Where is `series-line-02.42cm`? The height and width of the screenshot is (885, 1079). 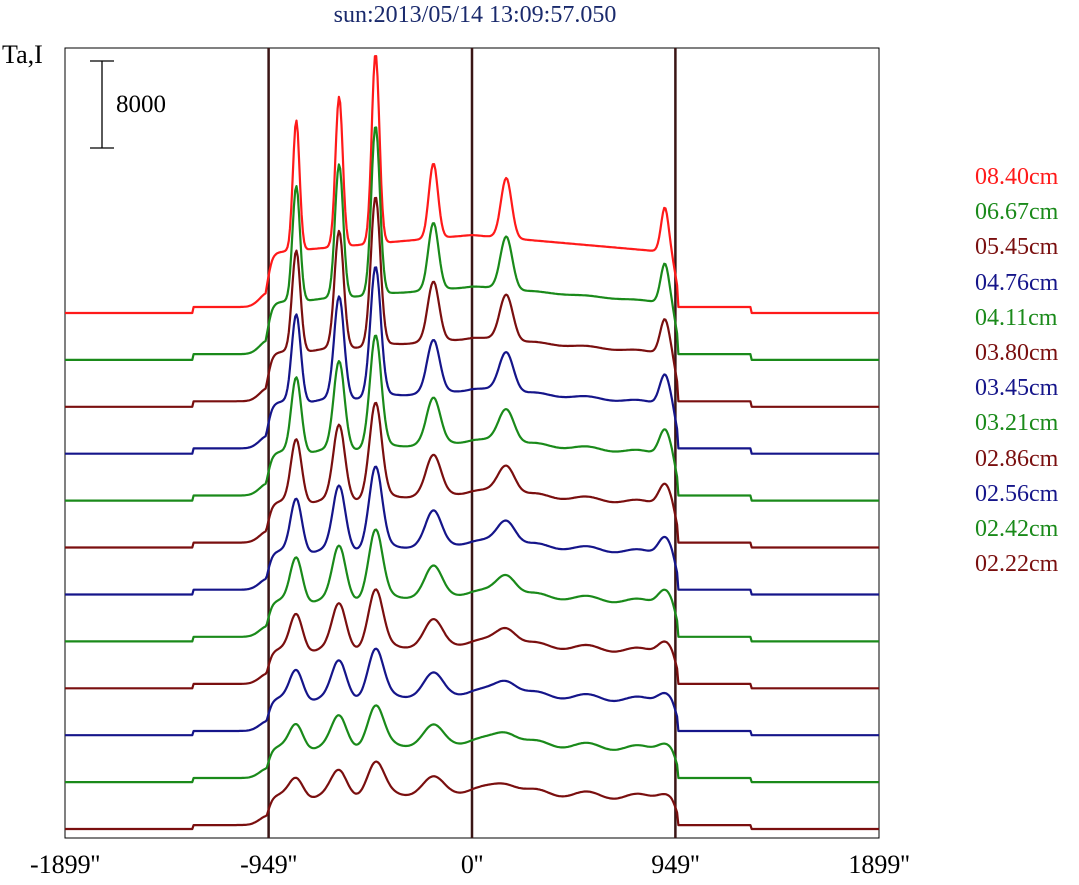 series-line-02.42cm is located at coordinates (472, 744).